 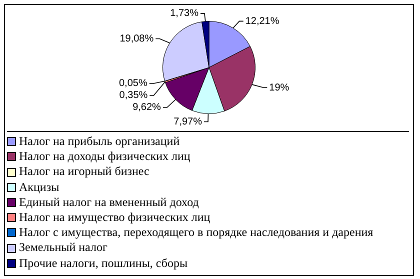 What do you see at coordinates (188, 122) in the screenshot?
I see `data-label: 7,97%` at bounding box center [188, 122].